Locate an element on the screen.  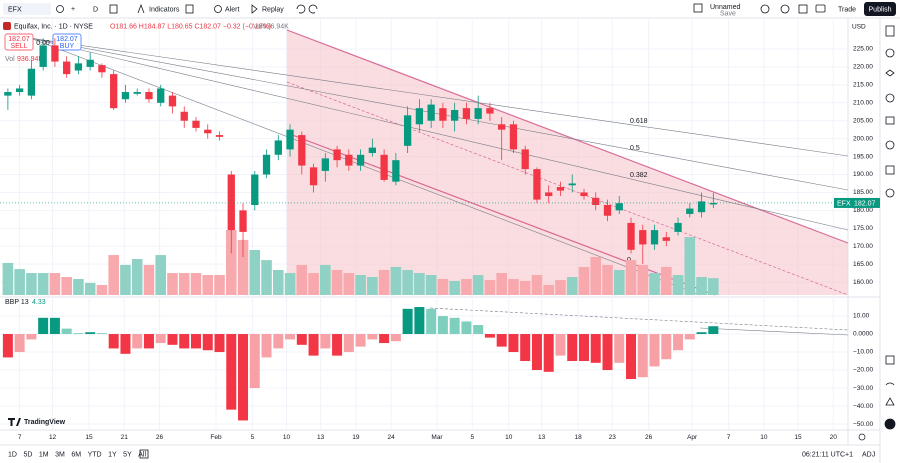
sell-button is located at coordinates (19, 42).